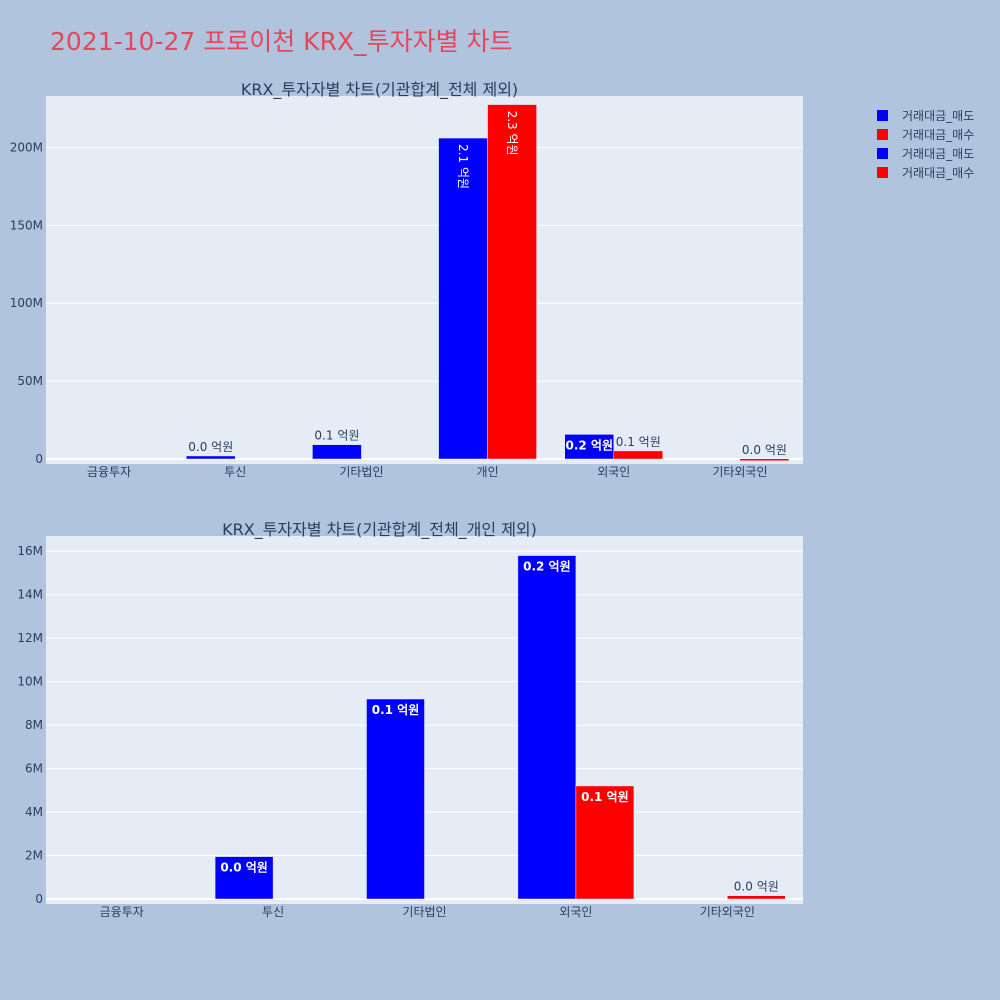 The height and width of the screenshot is (1000, 1000). I want to click on y-tick-label: 6M, so click(34, 769).